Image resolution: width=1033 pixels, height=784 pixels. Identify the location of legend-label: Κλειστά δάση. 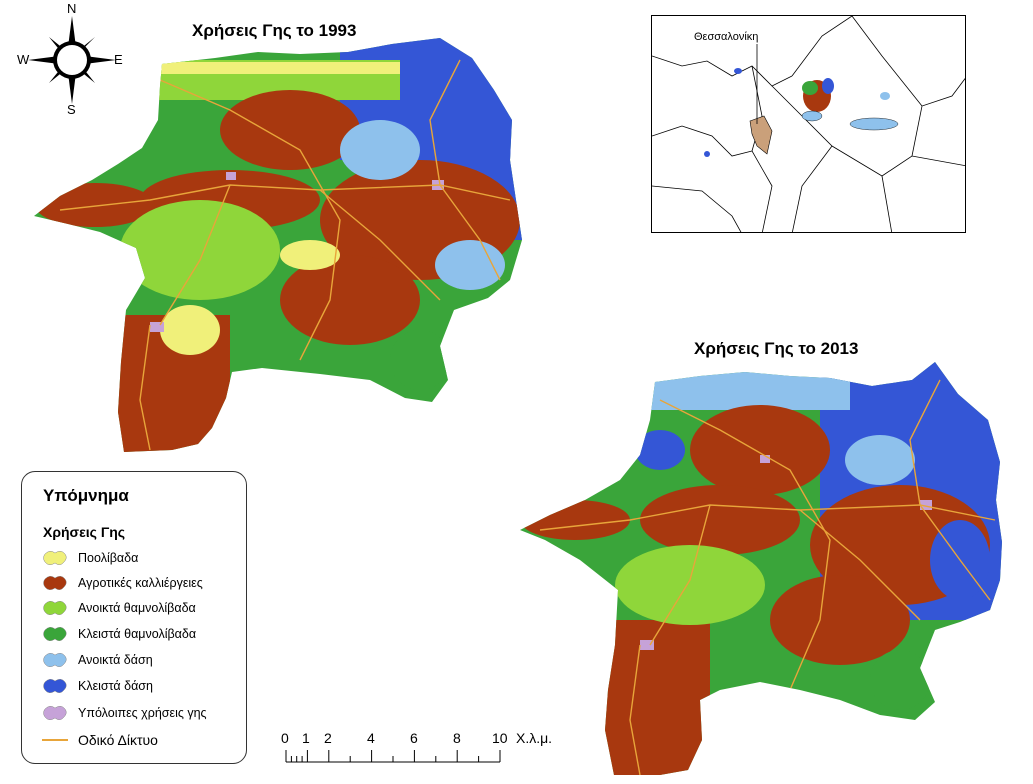
(115, 686).